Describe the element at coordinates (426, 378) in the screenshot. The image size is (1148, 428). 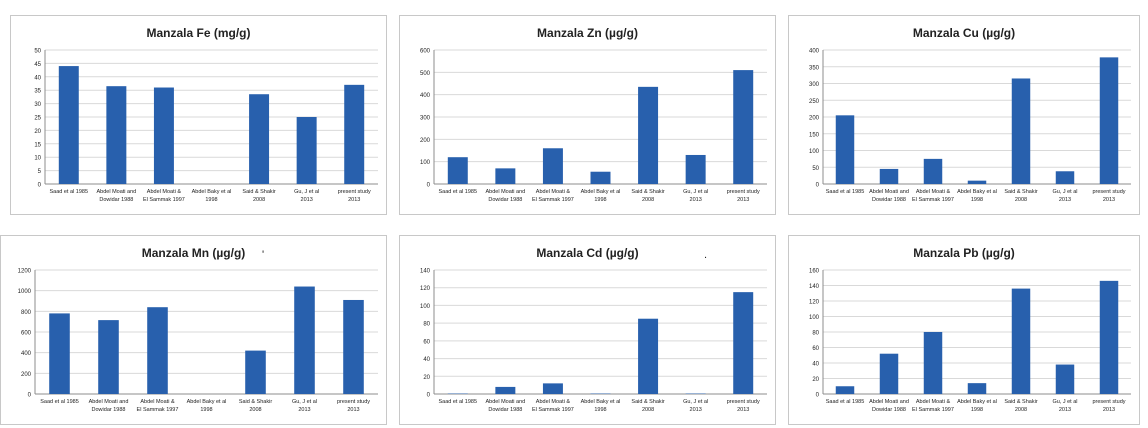
I see `y-tick-label: 20` at that location.